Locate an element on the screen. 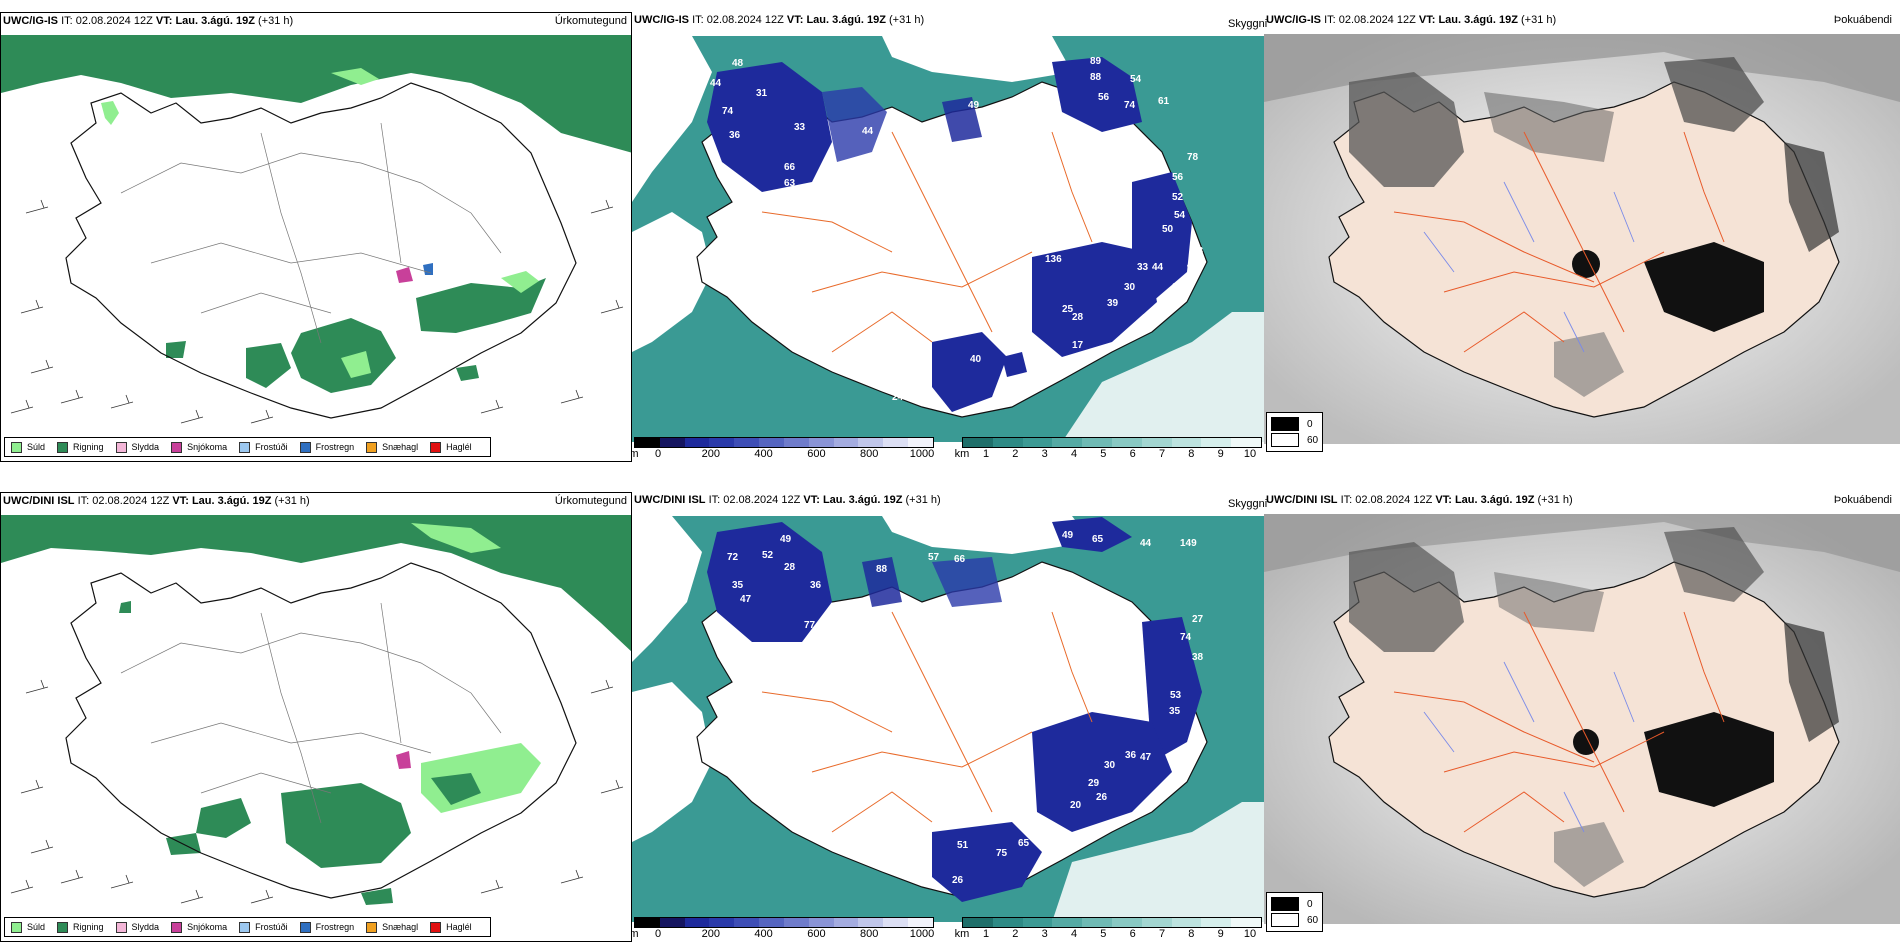 Image resolution: width=1900 pixels, height=950 pixels. fog-legend: 0 60 is located at coordinates (1295, 912).